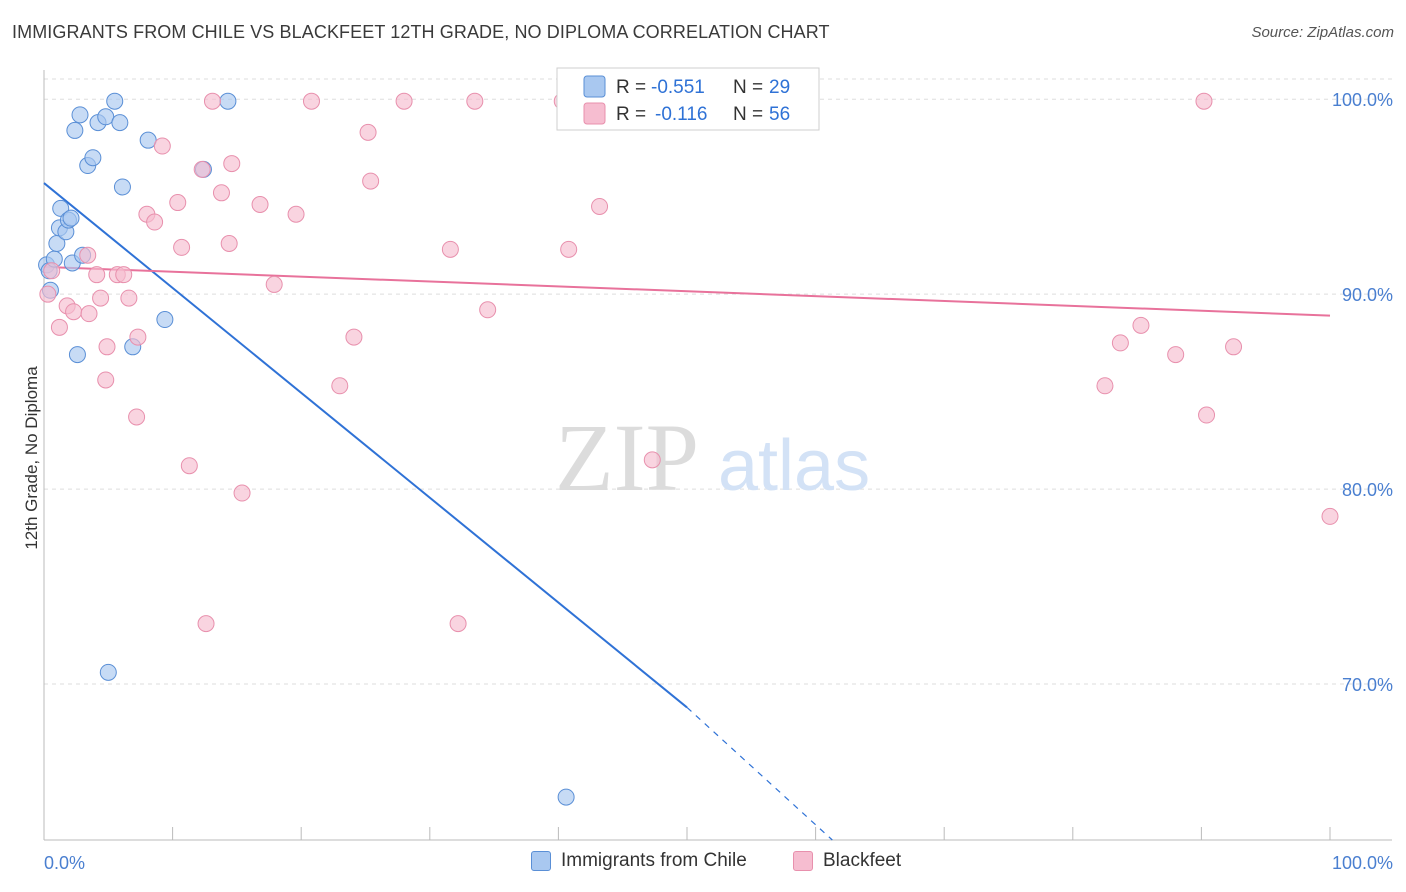 The height and width of the screenshot is (892, 1406). Describe the element at coordinates (794, 466) in the screenshot. I see `watermark-atlas: atlas` at that location.